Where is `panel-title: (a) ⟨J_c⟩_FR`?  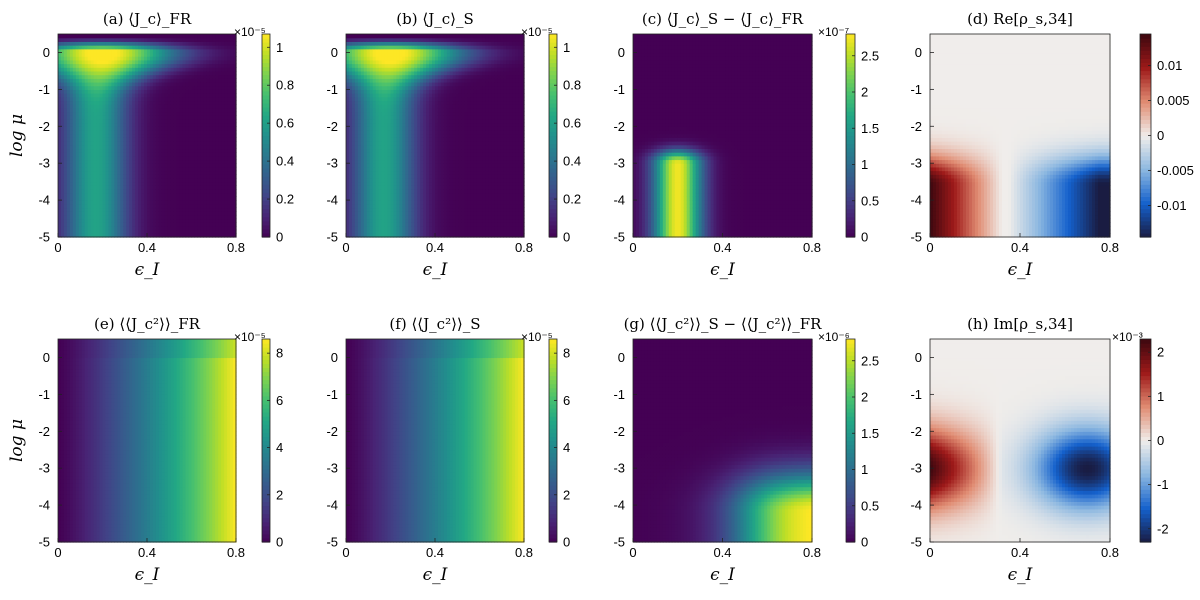
panel-title: (a) ⟨J_c⟩_FR is located at coordinates (147, 19).